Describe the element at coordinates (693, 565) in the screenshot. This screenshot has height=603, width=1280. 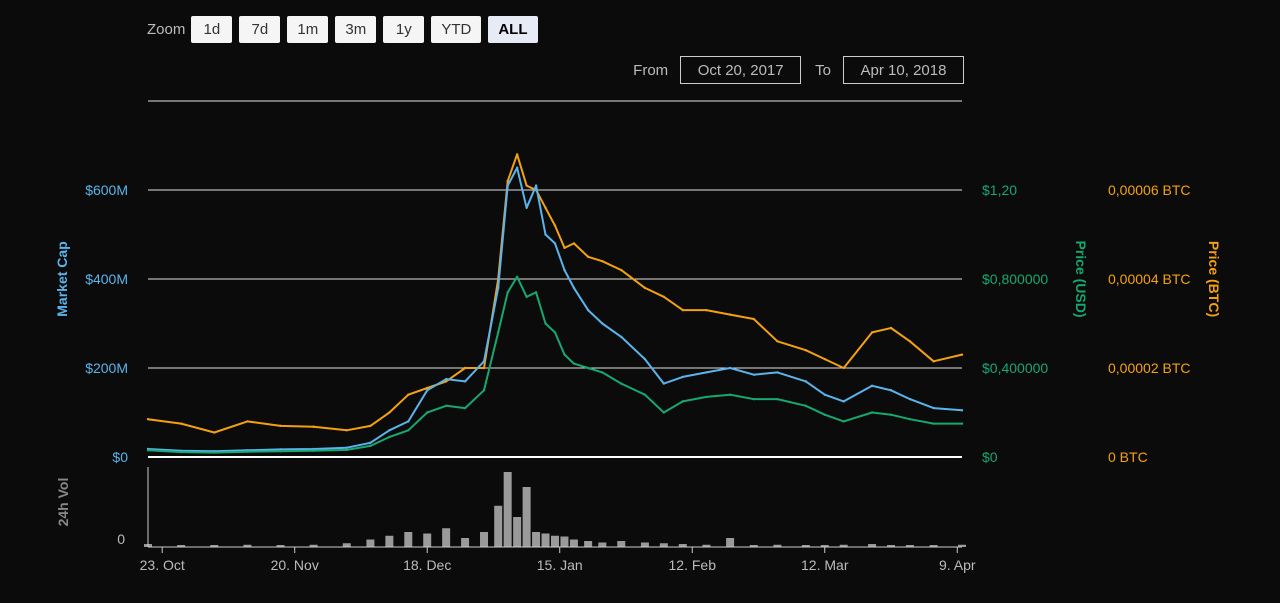
I see `x-tick-label: 12. Feb` at that location.